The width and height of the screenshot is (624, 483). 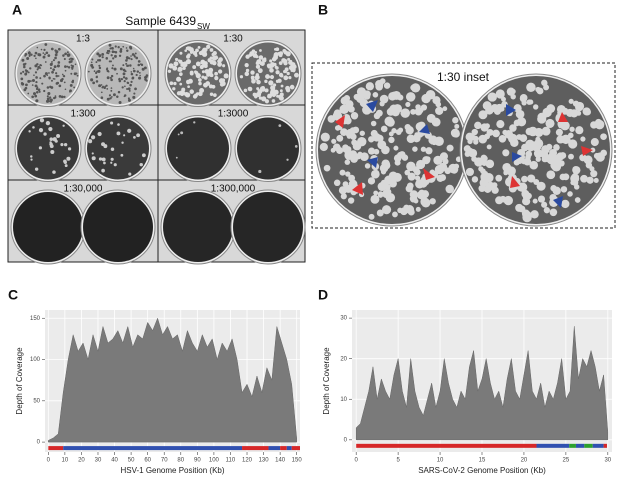 What do you see at coordinates (463, 77) in the screenshot?
I see `inset-title: 1:30 inset` at bounding box center [463, 77].